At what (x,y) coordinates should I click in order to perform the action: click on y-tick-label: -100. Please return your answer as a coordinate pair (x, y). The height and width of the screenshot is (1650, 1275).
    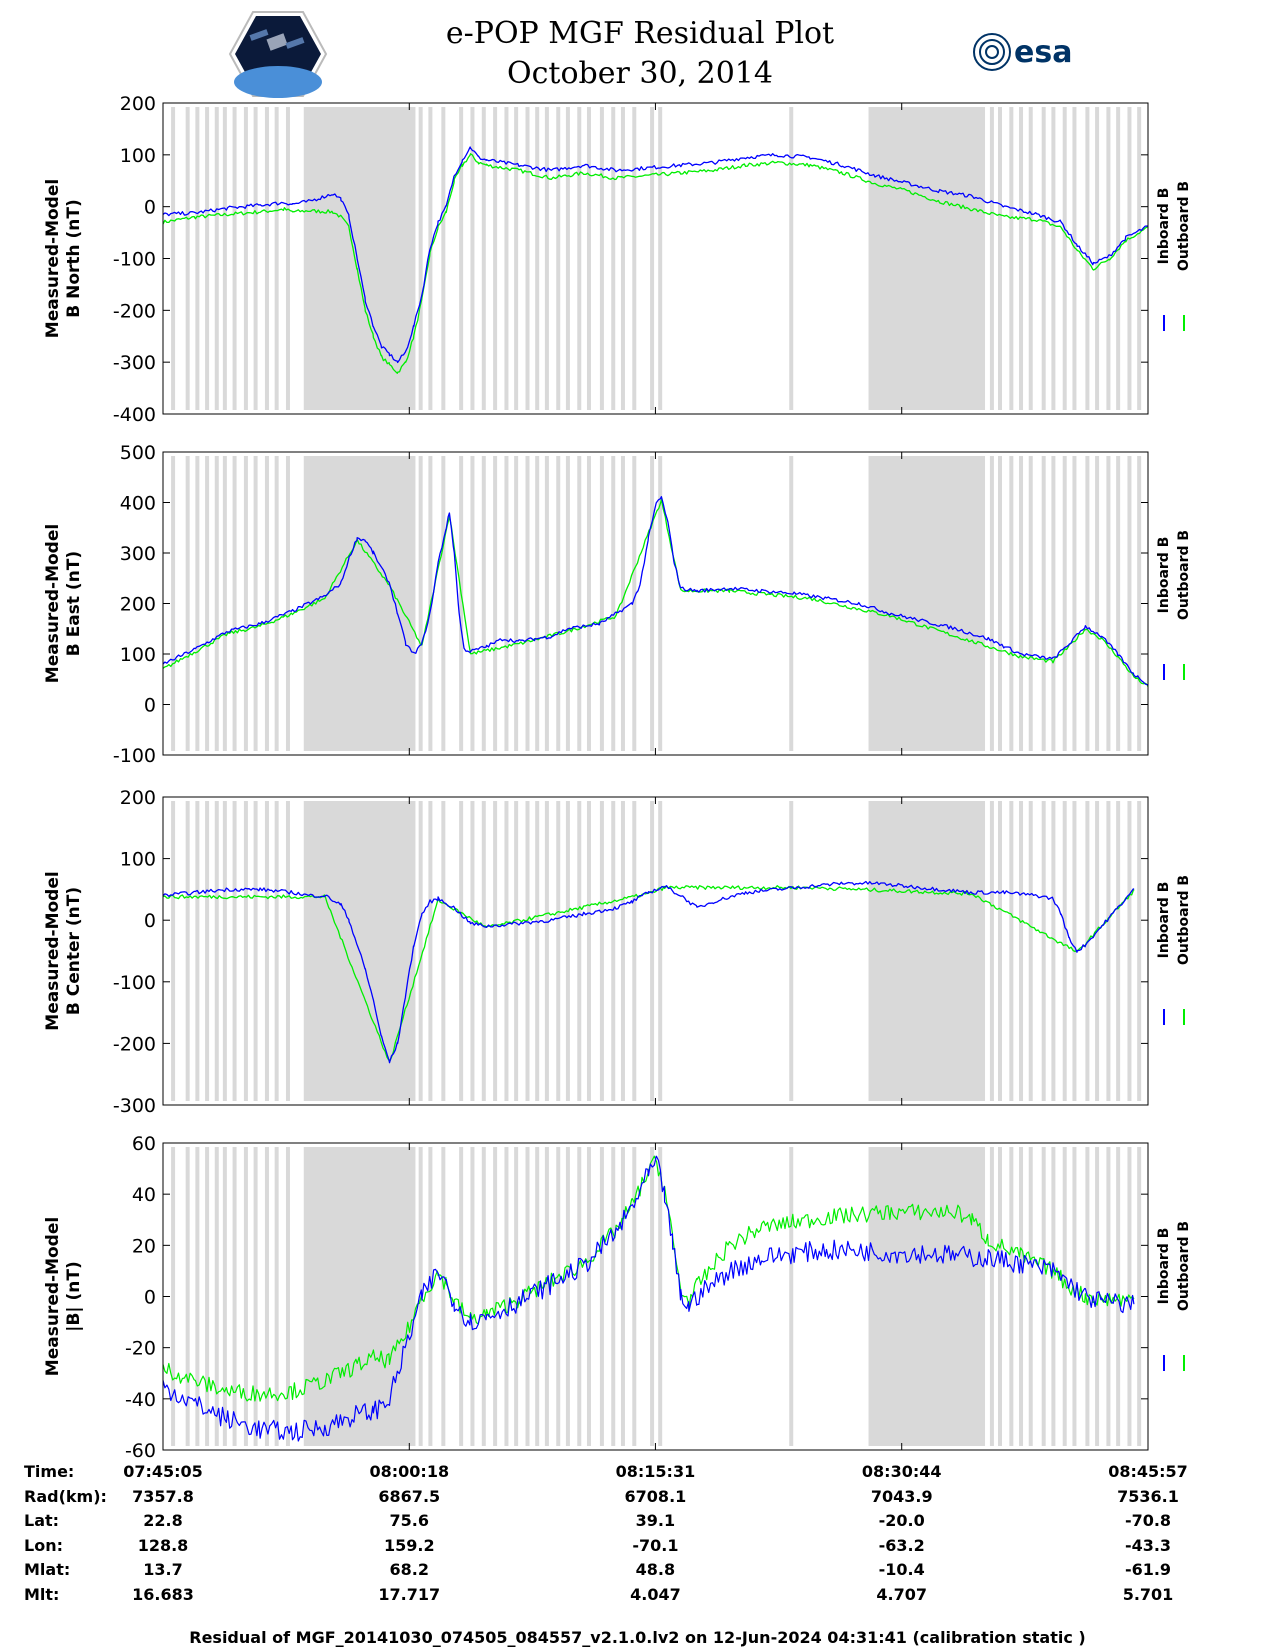
    Looking at the image, I should click on (134, 983).